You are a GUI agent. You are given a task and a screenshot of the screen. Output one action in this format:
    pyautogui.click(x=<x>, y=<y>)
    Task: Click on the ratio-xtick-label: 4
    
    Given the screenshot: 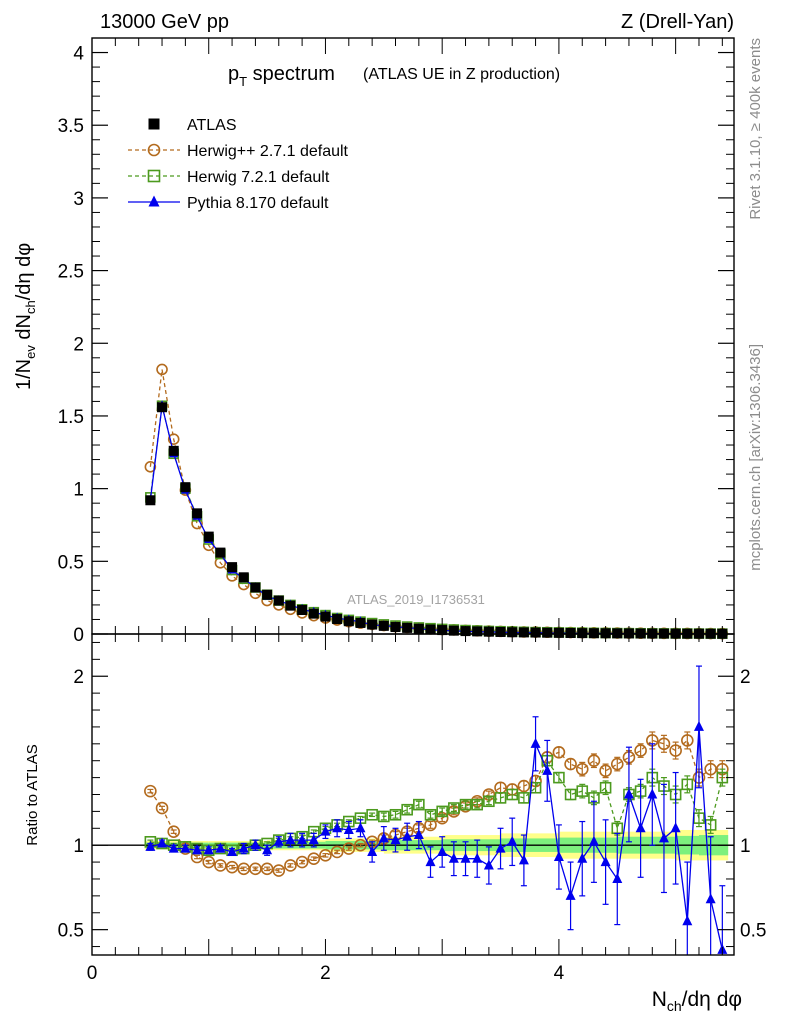 What is the action you would take?
    pyautogui.click(x=559, y=973)
    